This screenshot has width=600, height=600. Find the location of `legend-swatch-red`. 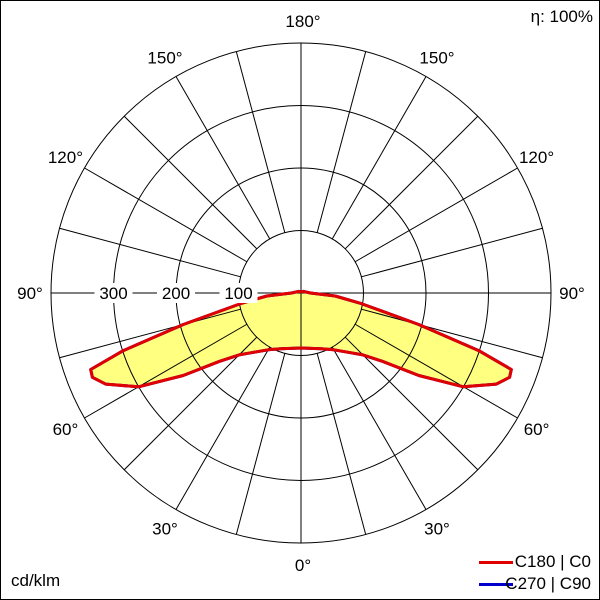

legend-swatch-red is located at coordinates (496, 562).